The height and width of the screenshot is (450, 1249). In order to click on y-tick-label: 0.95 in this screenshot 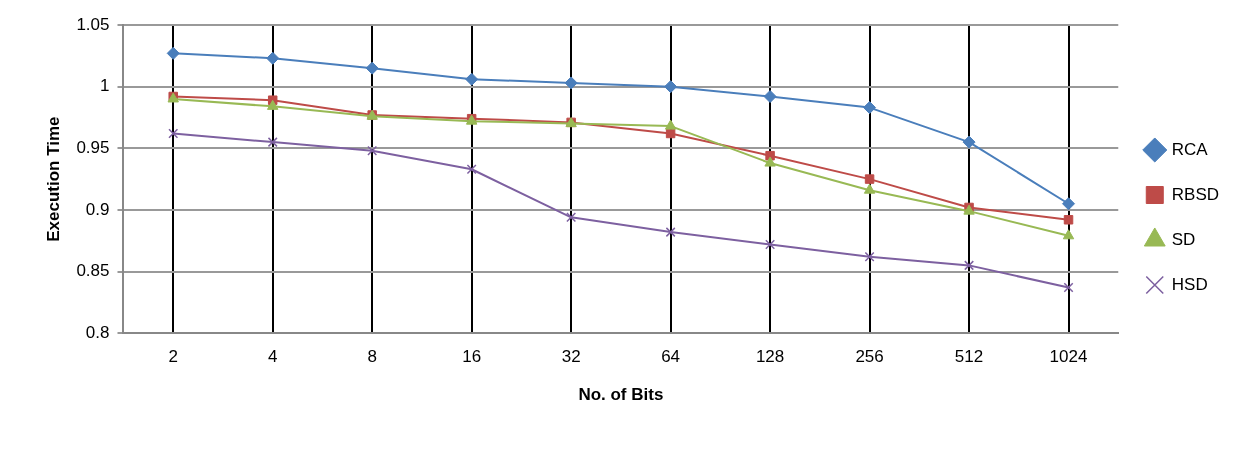, I will do `click(93, 147)`.